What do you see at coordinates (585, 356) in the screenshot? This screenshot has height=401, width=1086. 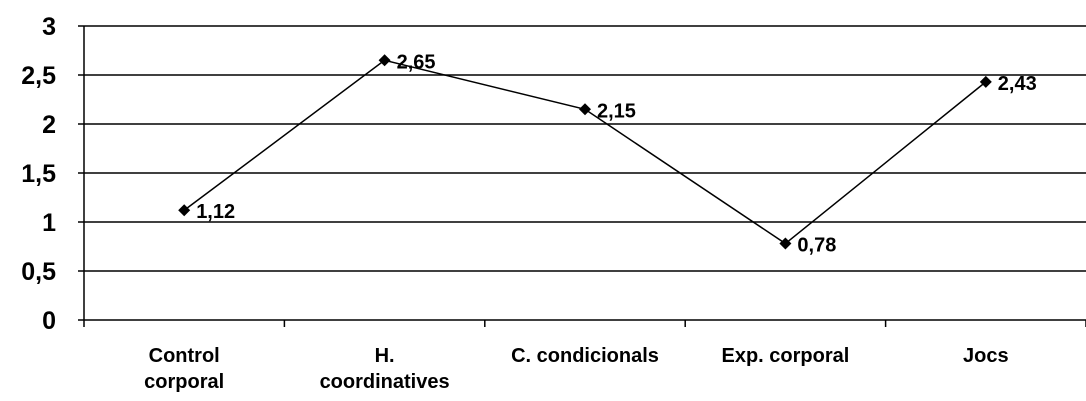 I see `x-tick-label: C. condicionals` at bounding box center [585, 356].